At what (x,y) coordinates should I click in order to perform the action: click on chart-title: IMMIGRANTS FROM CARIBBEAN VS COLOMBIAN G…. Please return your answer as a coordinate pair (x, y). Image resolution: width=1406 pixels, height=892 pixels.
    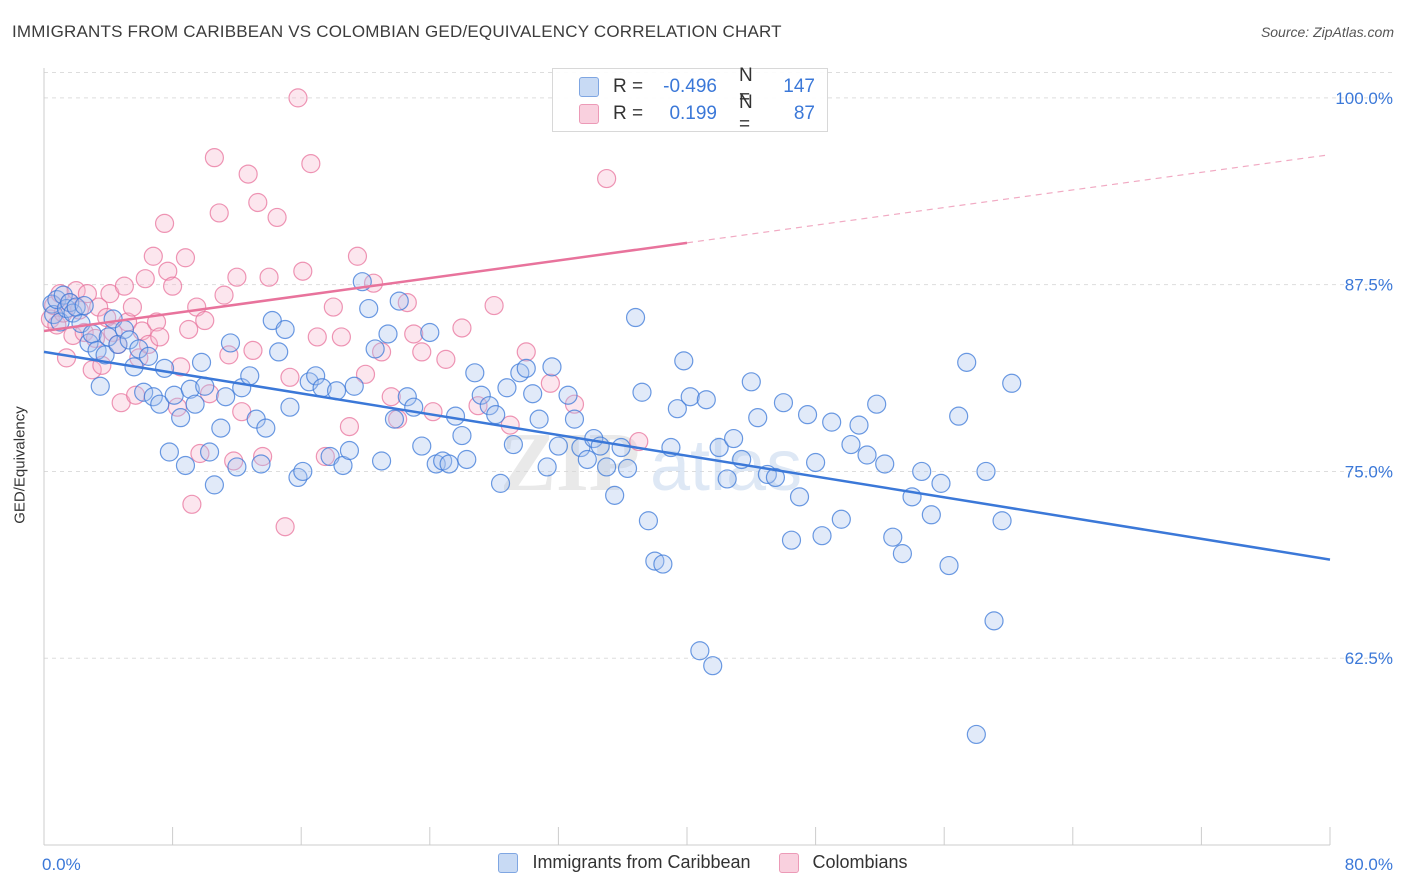
    Looking at the image, I should click on (397, 31).